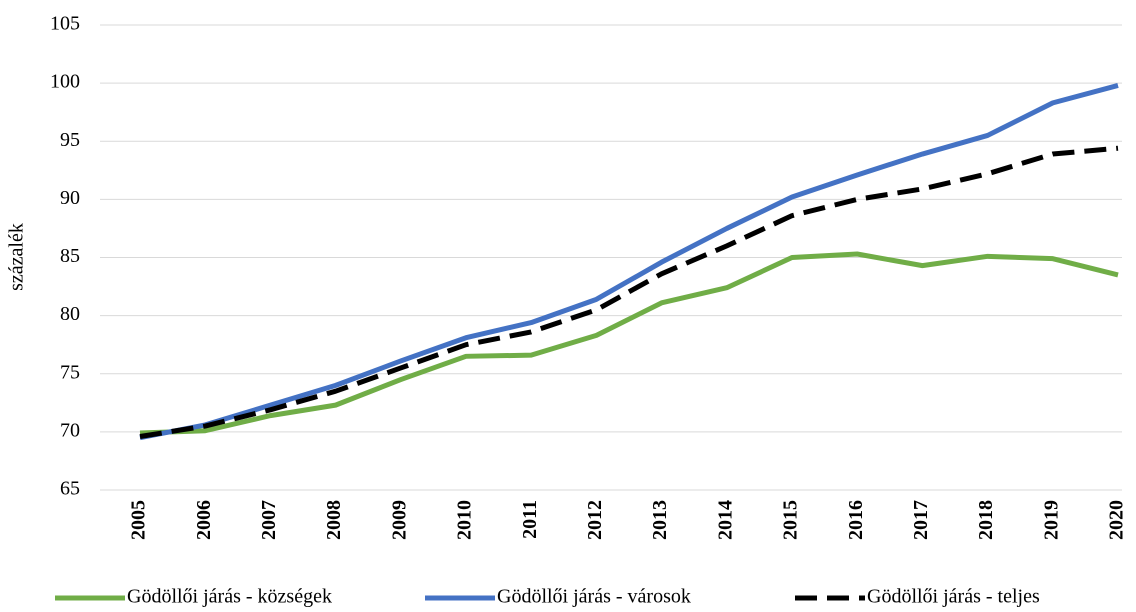 The image size is (1136, 612). What do you see at coordinates (229, 597) in the screenshot?
I see `legend-label: Gödöllői járás - községek` at bounding box center [229, 597].